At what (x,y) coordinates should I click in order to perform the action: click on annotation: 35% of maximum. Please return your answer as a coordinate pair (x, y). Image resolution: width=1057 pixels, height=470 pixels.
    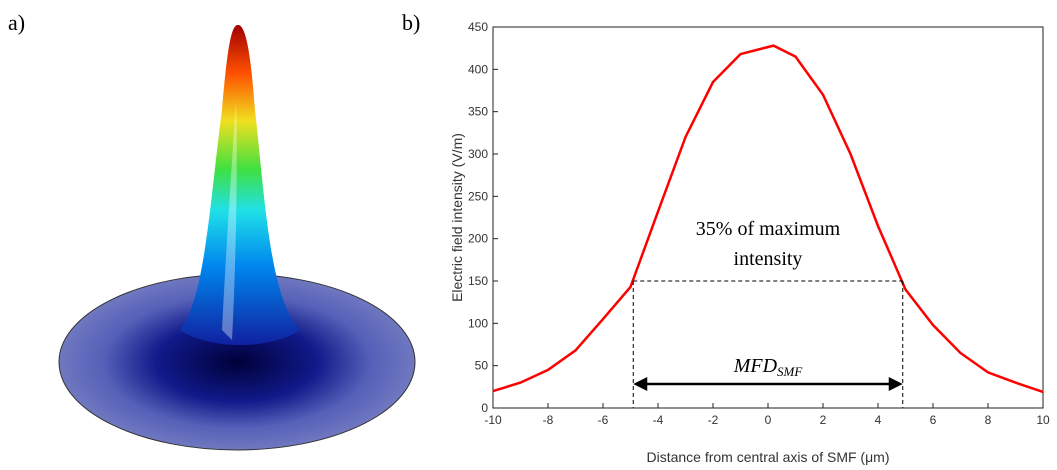
    Looking at the image, I should click on (768, 229).